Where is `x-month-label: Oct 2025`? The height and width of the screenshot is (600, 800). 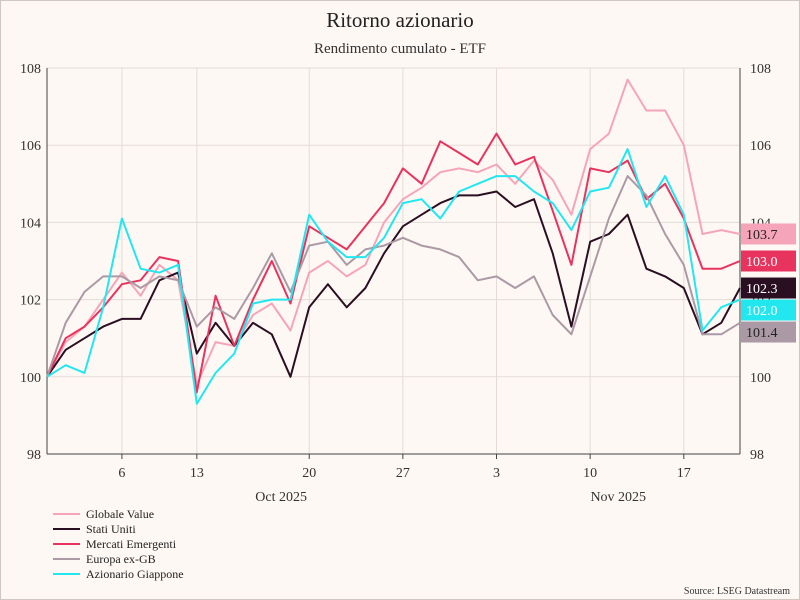
x-month-label: Oct 2025 is located at coordinates (281, 497).